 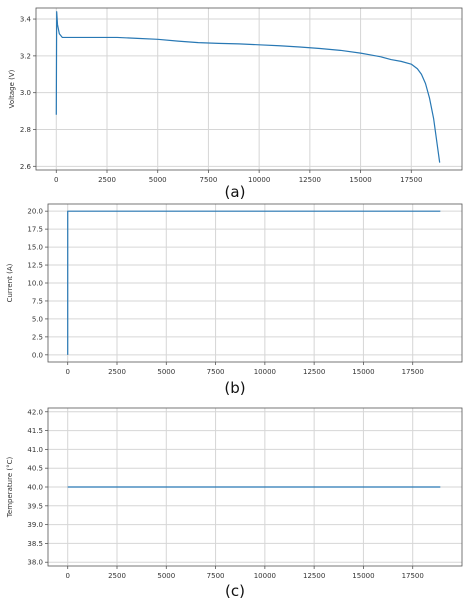 What do you see at coordinates (37, 355) in the screenshot?
I see `y-tick-label: 0.0` at bounding box center [37, 355].